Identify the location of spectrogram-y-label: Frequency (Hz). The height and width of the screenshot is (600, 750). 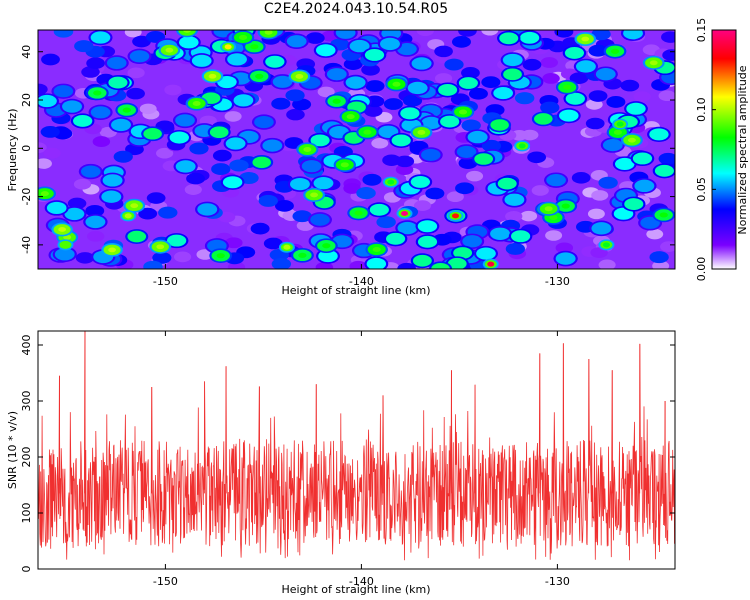
(12, 150).